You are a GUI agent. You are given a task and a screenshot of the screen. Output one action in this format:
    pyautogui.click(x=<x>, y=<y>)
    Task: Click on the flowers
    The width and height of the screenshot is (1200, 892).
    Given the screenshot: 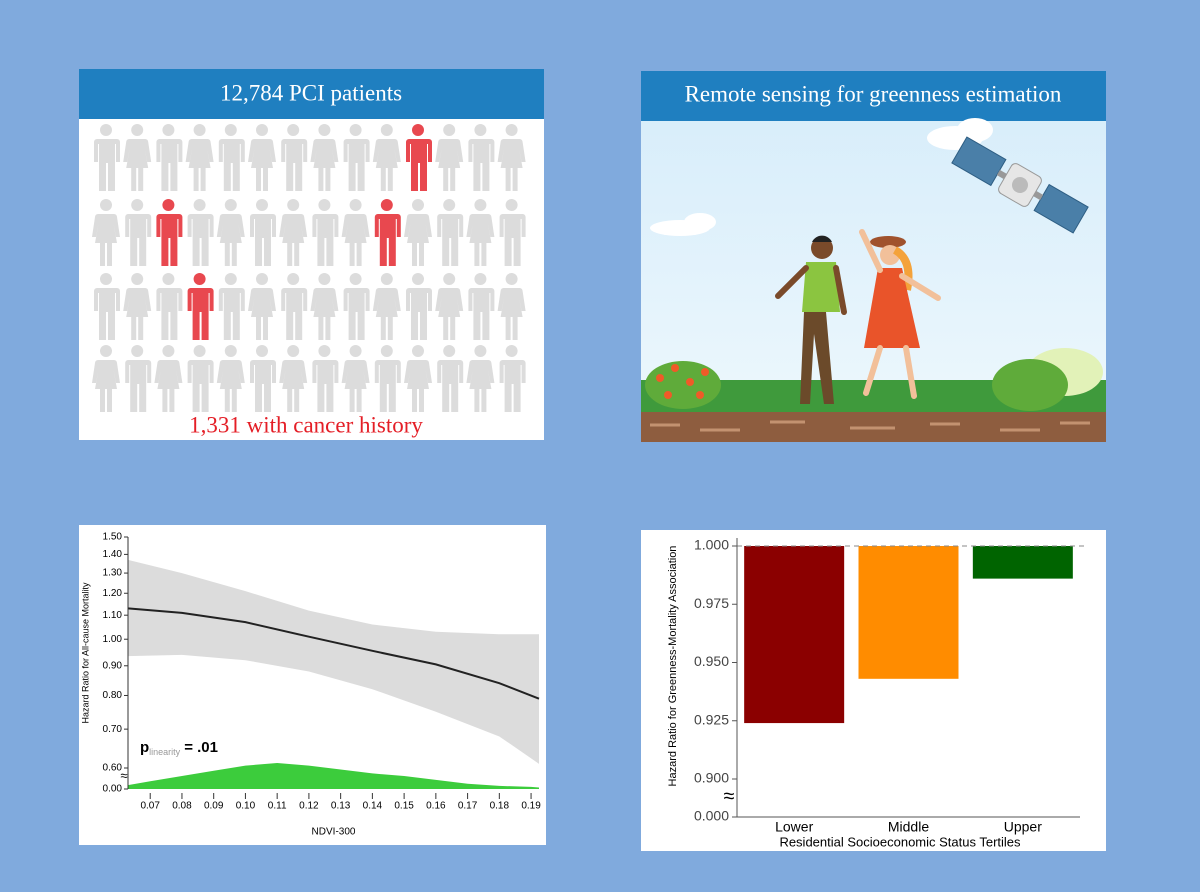 What is the action you would take?
    pyautogui.click(x=682, y=381)
    